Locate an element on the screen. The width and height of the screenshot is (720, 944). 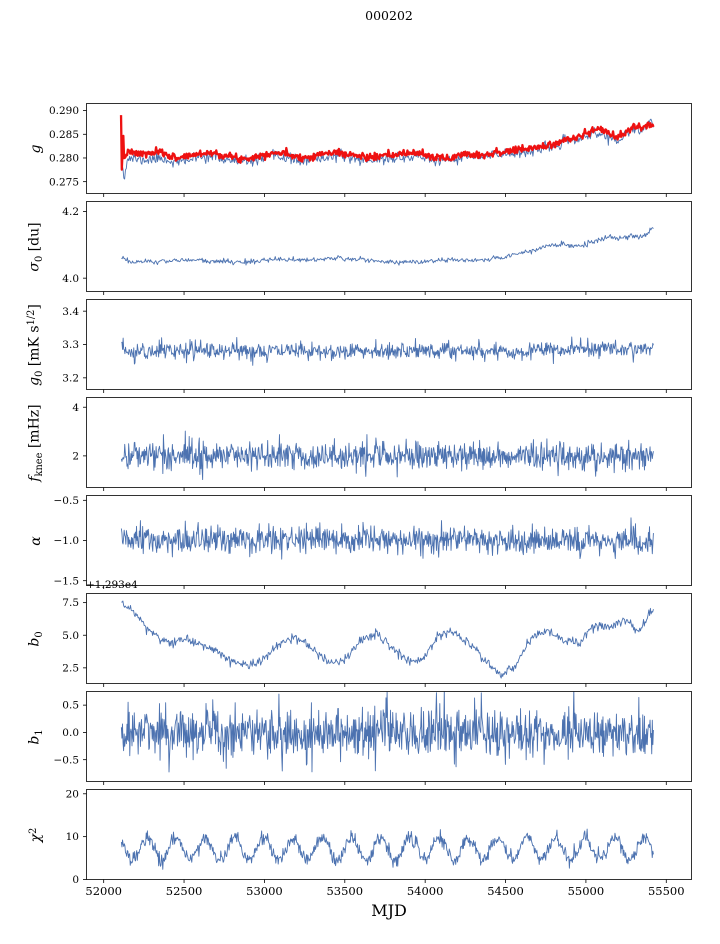
y-axis-label-alpha: α is located at coordinates (36, 540).